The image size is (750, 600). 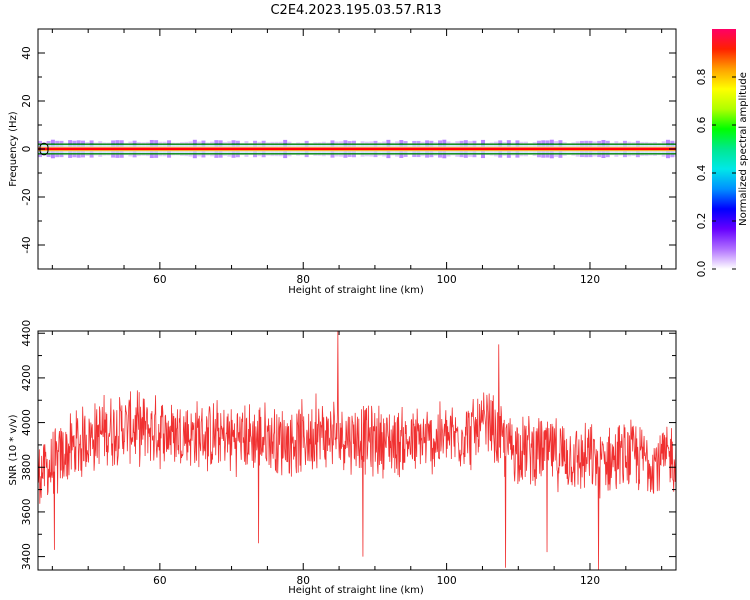 I want to click on y-tick-label: 0, so click(x=27, y=149).